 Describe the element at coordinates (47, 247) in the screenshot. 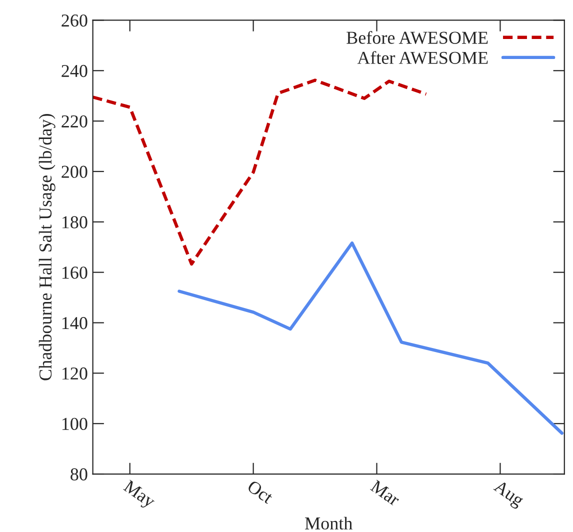

I see `y-axis-title: Chadbourne Hall Salt Usage (lb/day)` at that location.